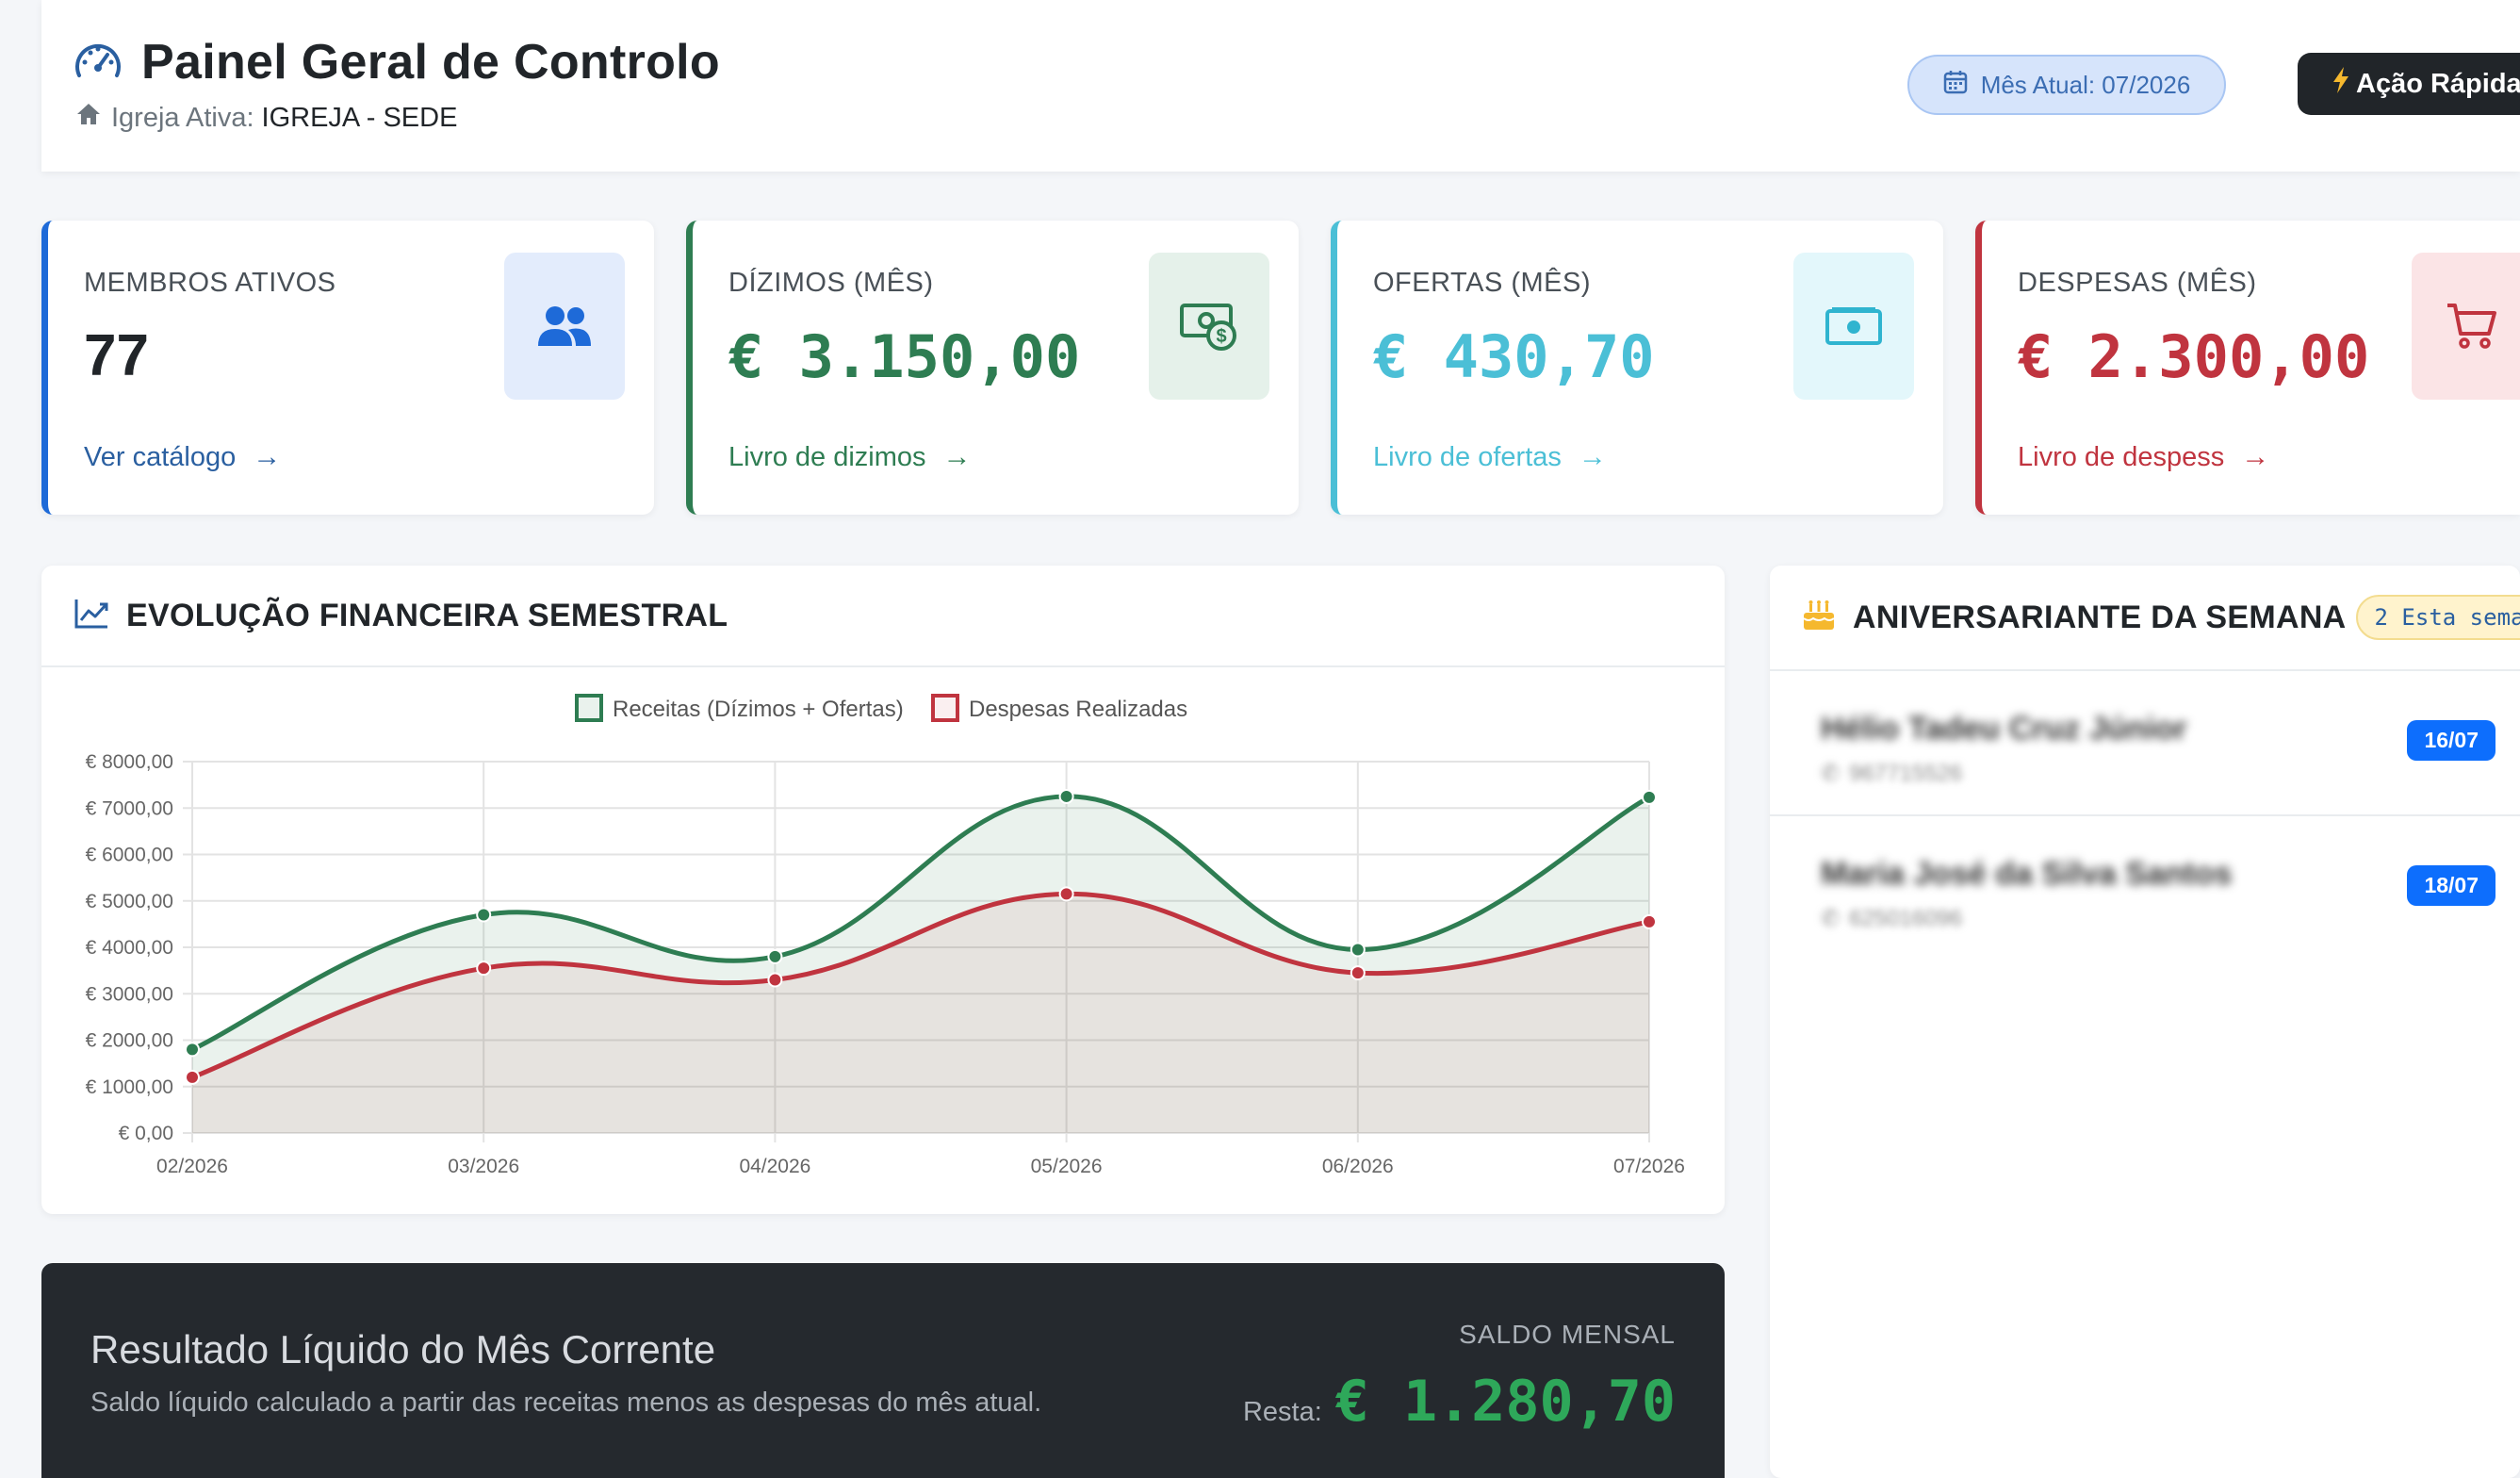 Image resolution: width=2520 pixels, height=1478 pixels. Describe the element at coordinates (774, 1166) in the screenshot. I see `x-tick-label: 04/2026` at that location.